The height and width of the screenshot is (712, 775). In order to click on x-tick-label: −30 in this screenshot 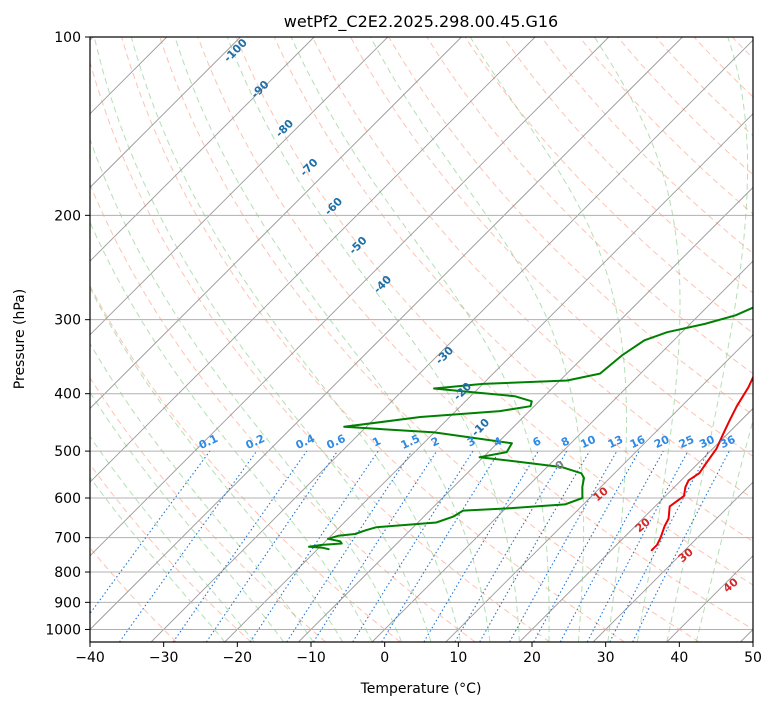, I will do `click(164, 658)`.